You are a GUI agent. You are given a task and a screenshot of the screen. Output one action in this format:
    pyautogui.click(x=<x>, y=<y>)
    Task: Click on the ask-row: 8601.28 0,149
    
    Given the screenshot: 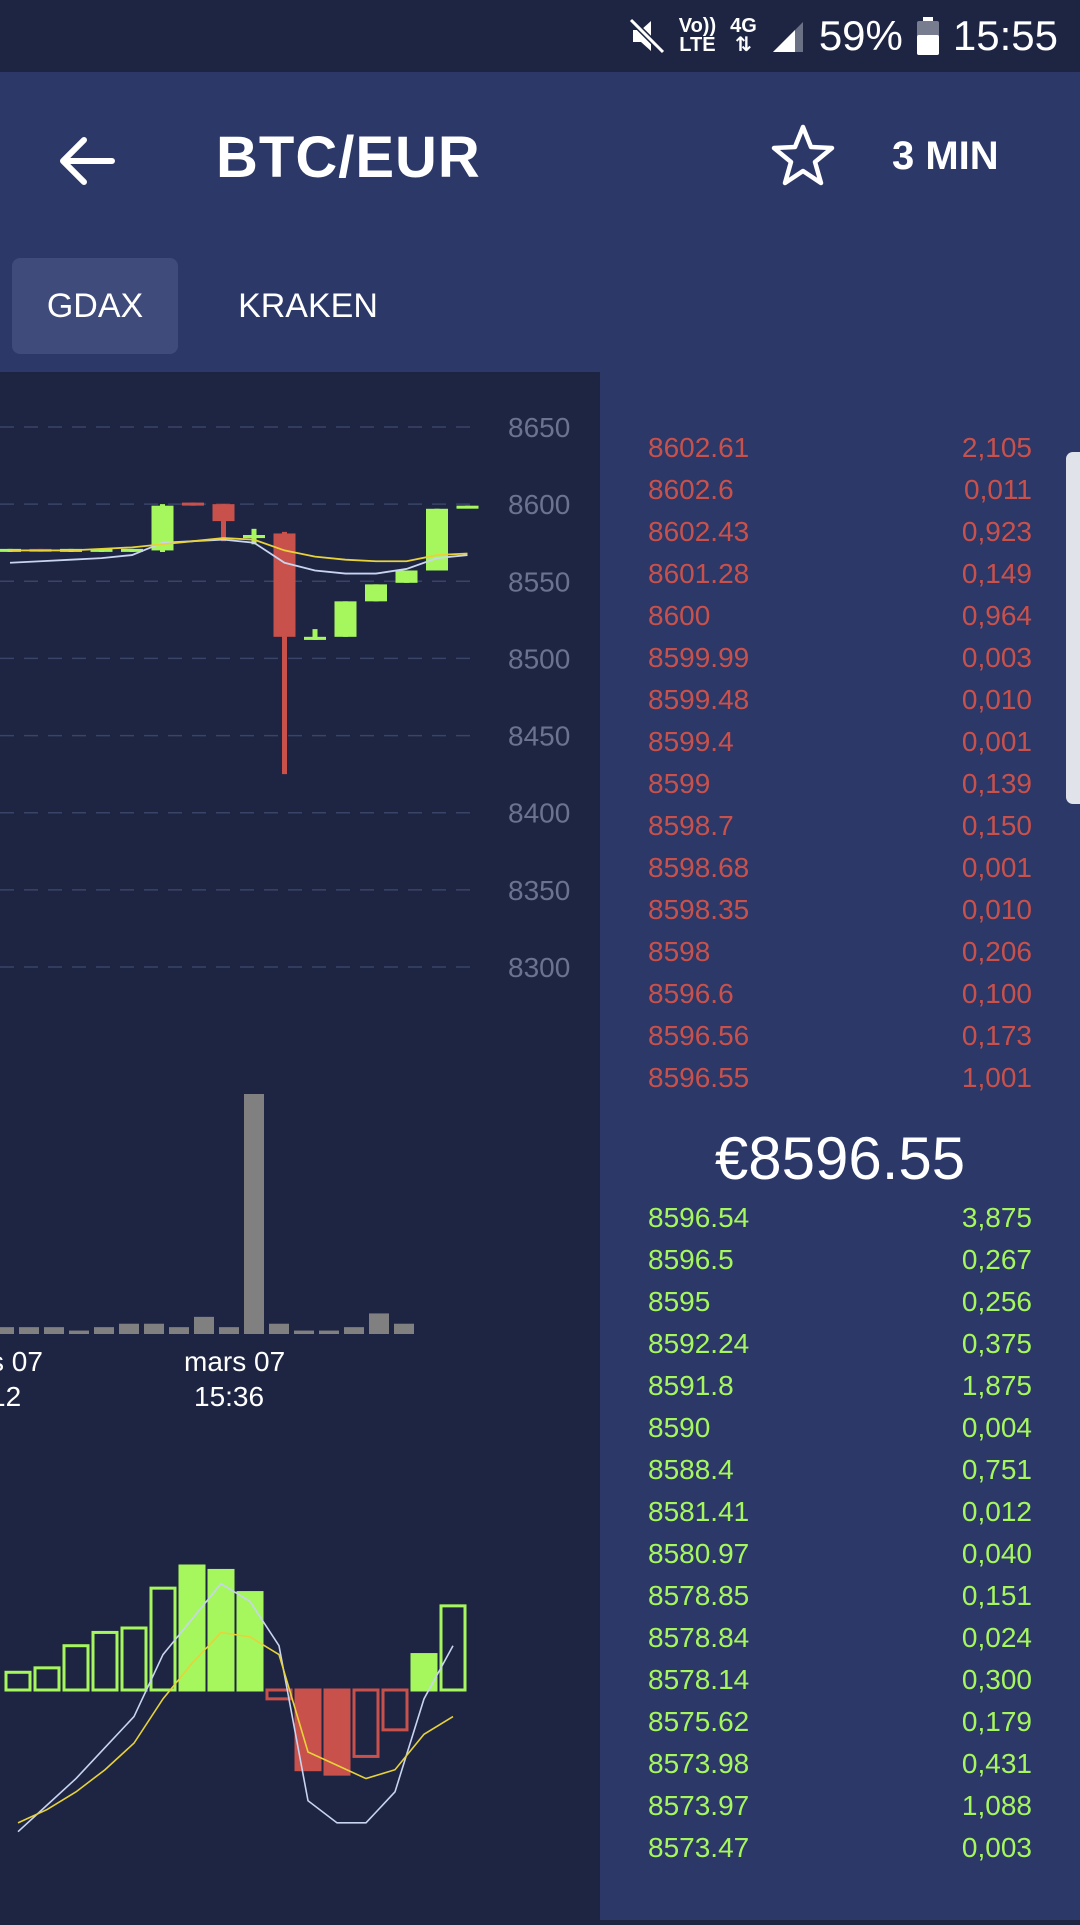 What is the action you would take?
    pyautogui.click(x=840, y=579)
    